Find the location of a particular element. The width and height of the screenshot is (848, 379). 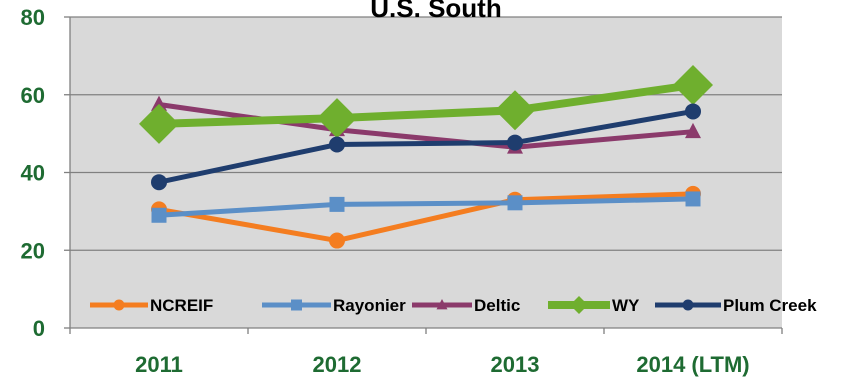

series-wy is located at coordinates (426, 104).